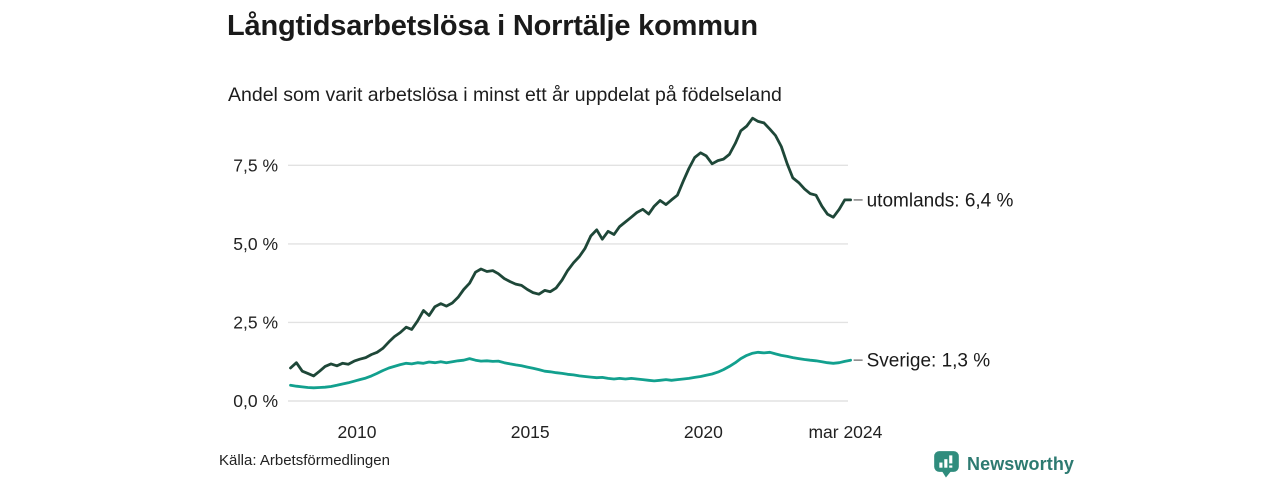  I want to click on annotation-label-Sverige: Sverige: 1,3 %, so click(929, 361).